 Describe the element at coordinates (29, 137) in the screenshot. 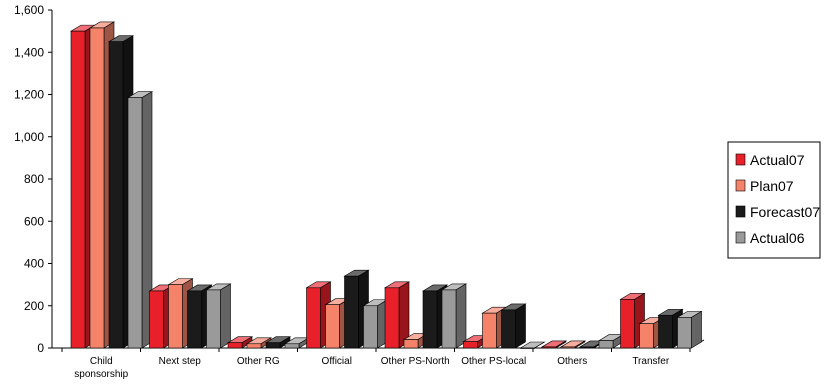

I see `y-tick-label: 1,000` at that location.